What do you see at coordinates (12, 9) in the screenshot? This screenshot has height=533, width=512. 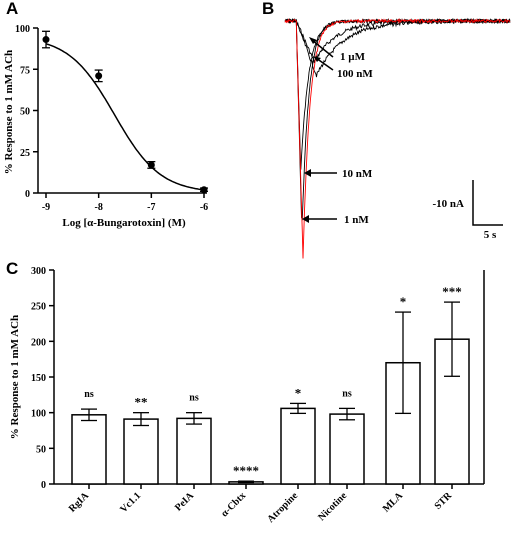 I see `panel-label-a: A` at bounding box center [12, 9].